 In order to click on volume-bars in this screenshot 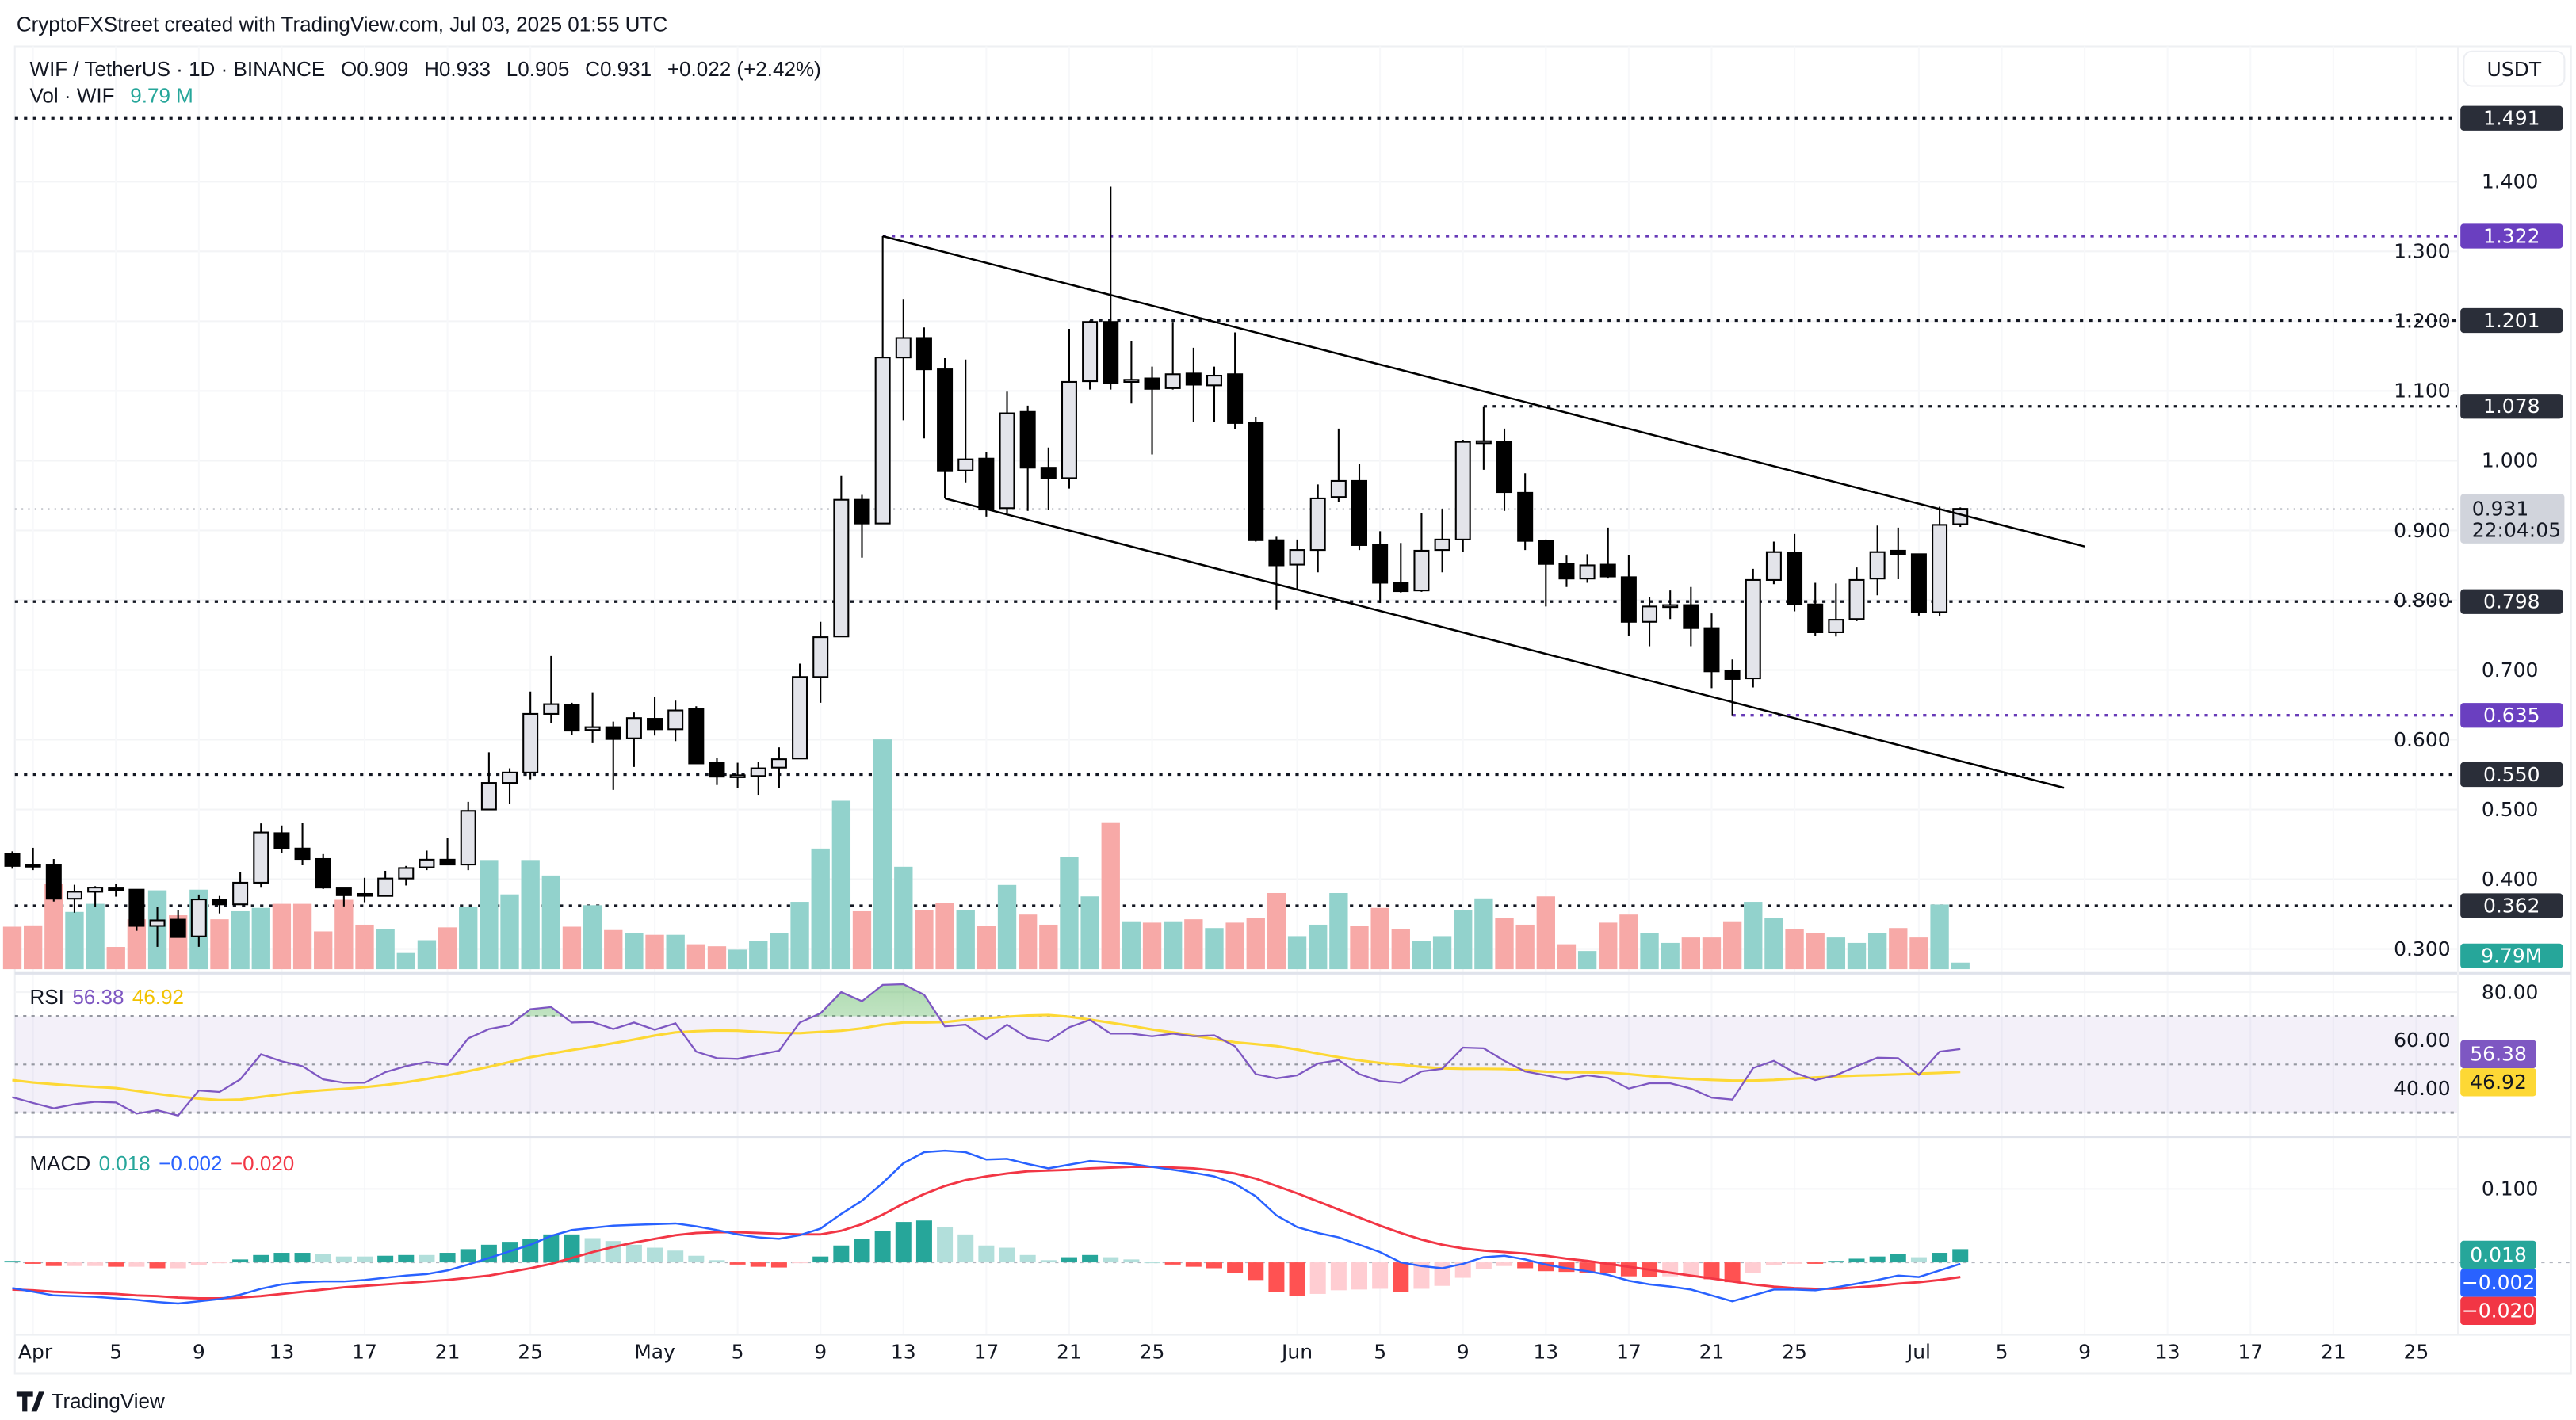, I will do `click(986, 855)`.